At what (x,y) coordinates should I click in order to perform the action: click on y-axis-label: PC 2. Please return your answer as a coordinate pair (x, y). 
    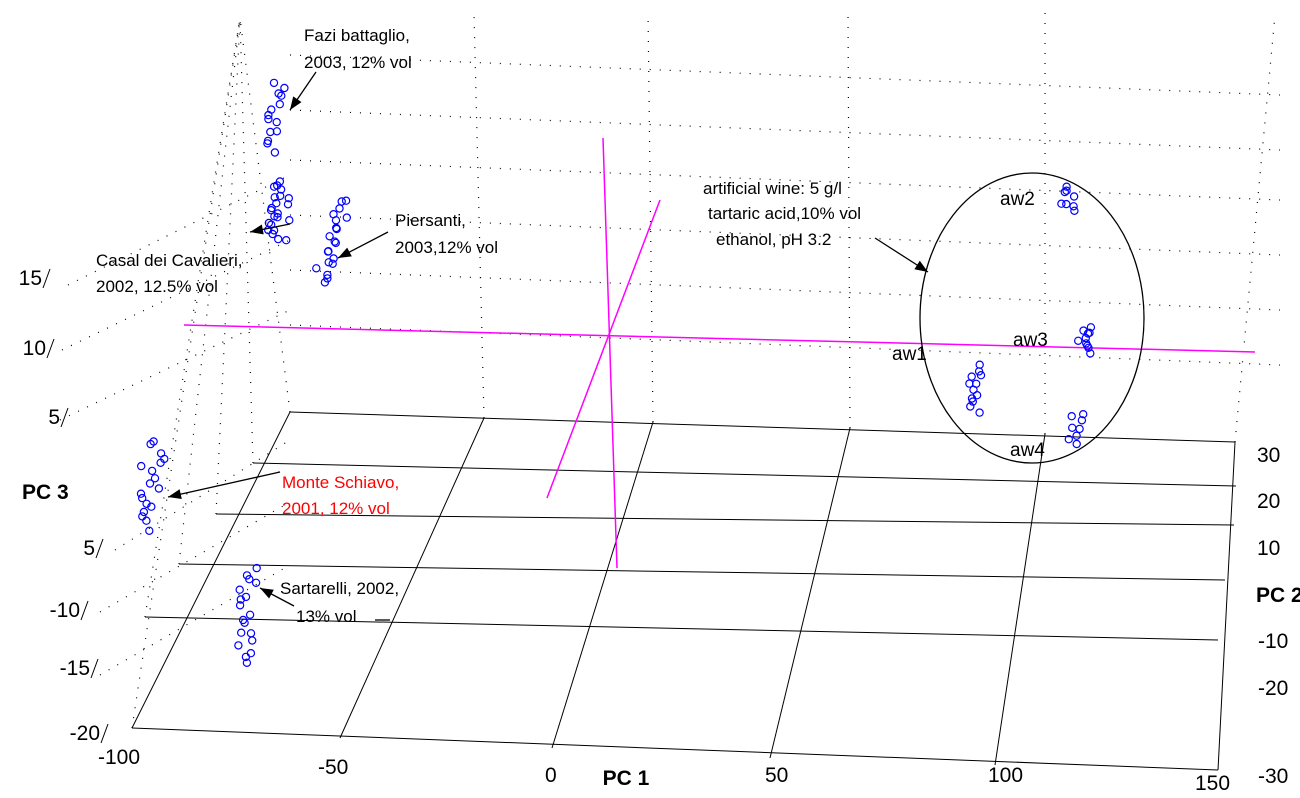
    Looking at the image, I should click on (1278, 595).